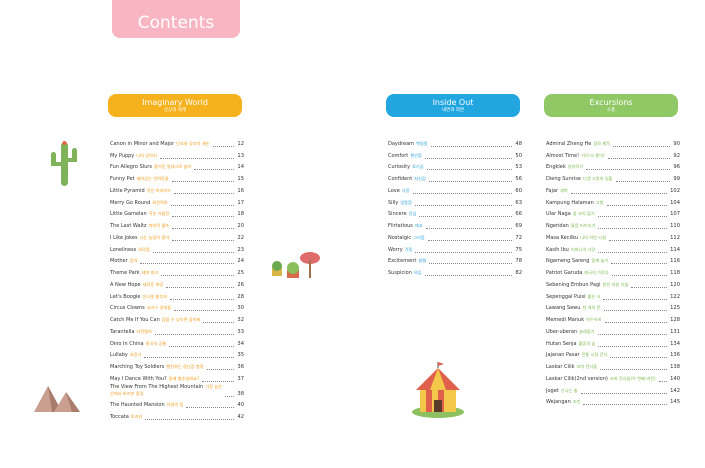 Image resolution: width=705 pixels, height=468 pixels. I want to click on entry-subtitle: 어머니의 사랑, so click(583, 249).